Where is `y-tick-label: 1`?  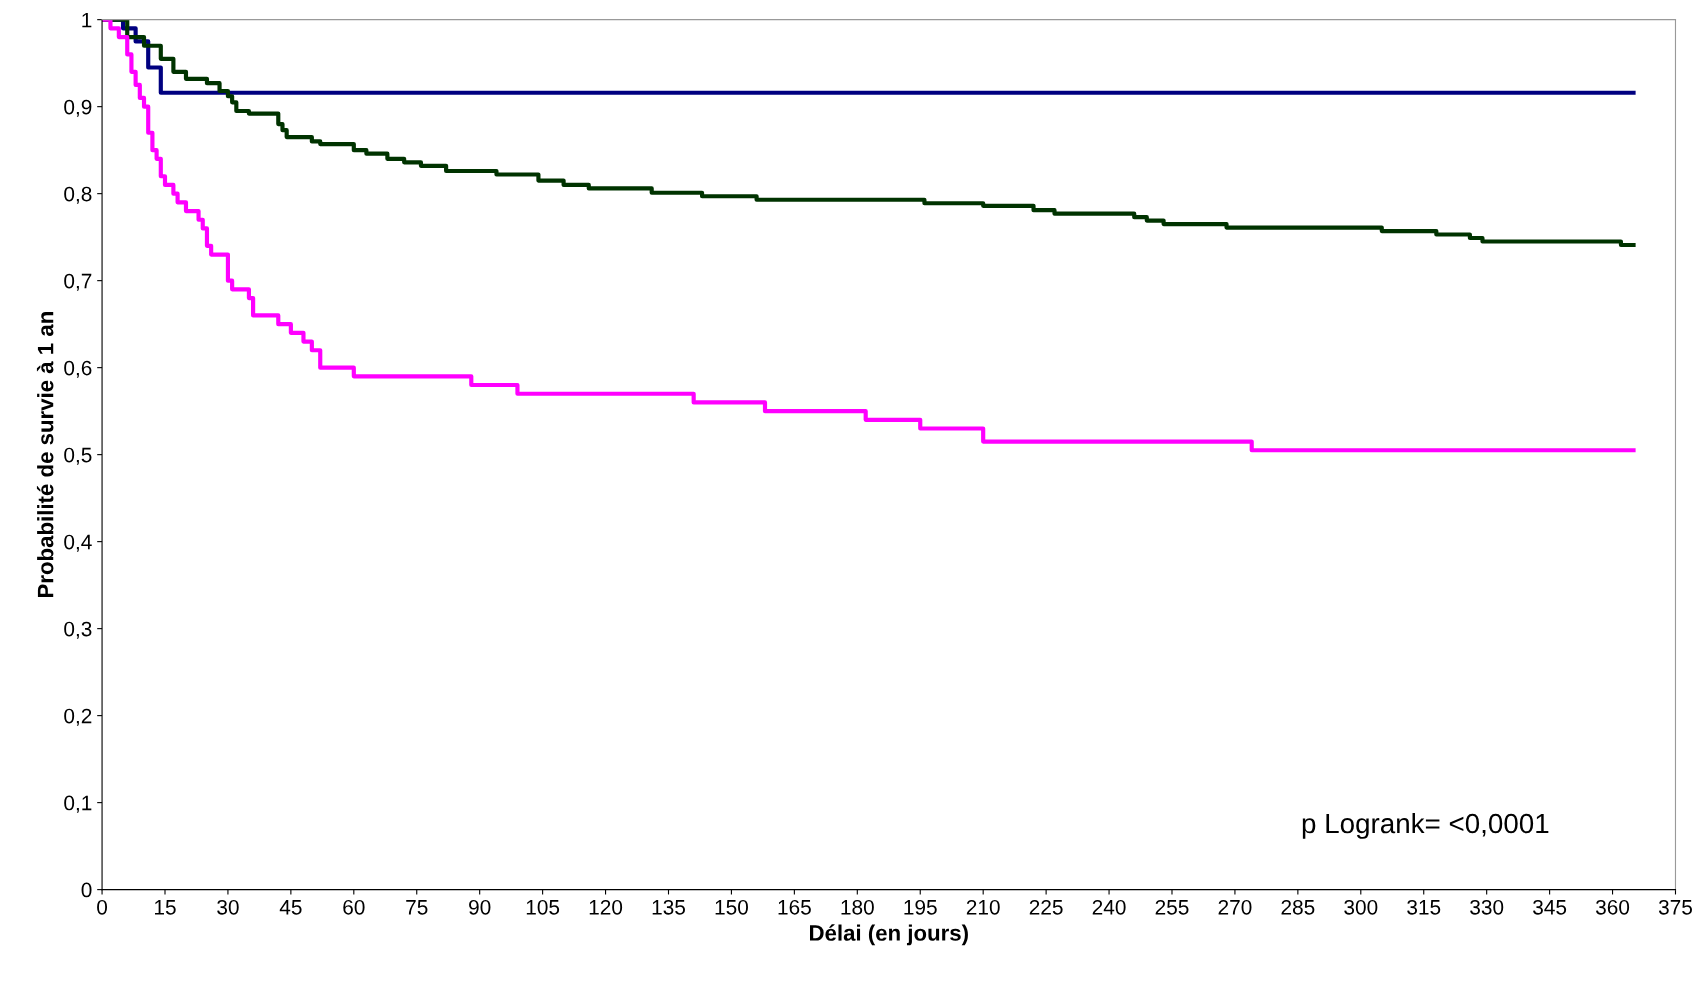
y-tick-label: 1 is located at coordinates (87, 20).